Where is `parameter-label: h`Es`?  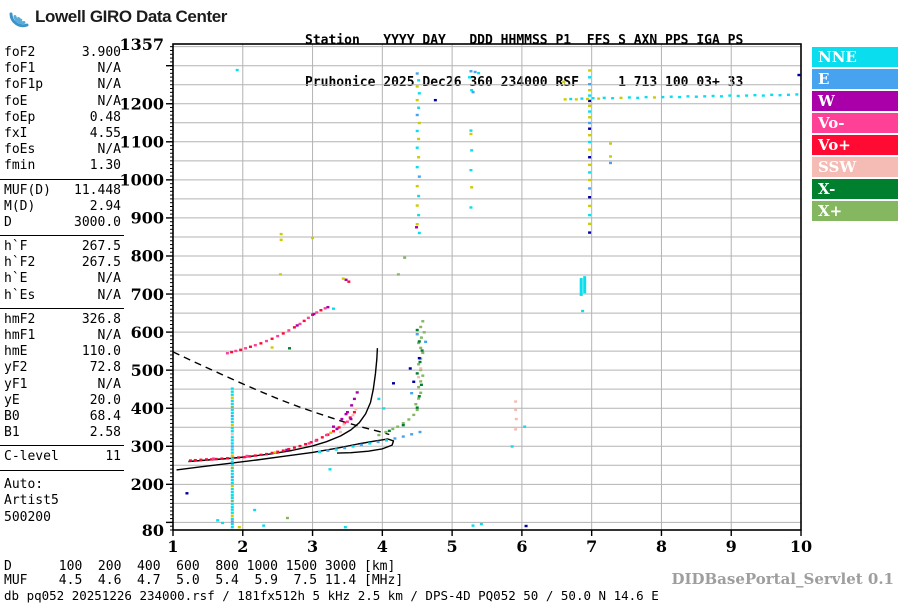
parameter-label: h`Es is located at coordinates (20, 295).